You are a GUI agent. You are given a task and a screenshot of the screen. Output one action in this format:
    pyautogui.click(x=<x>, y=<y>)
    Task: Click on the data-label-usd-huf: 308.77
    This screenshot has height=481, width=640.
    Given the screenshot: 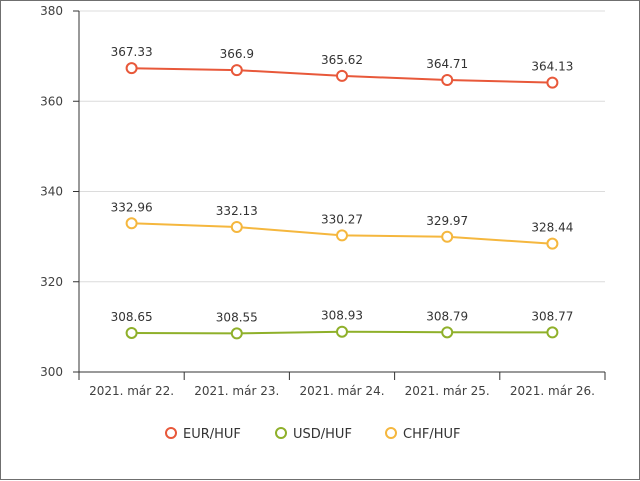 What is the action you would take?
    pyautogui.click(x=552, y=316)
    